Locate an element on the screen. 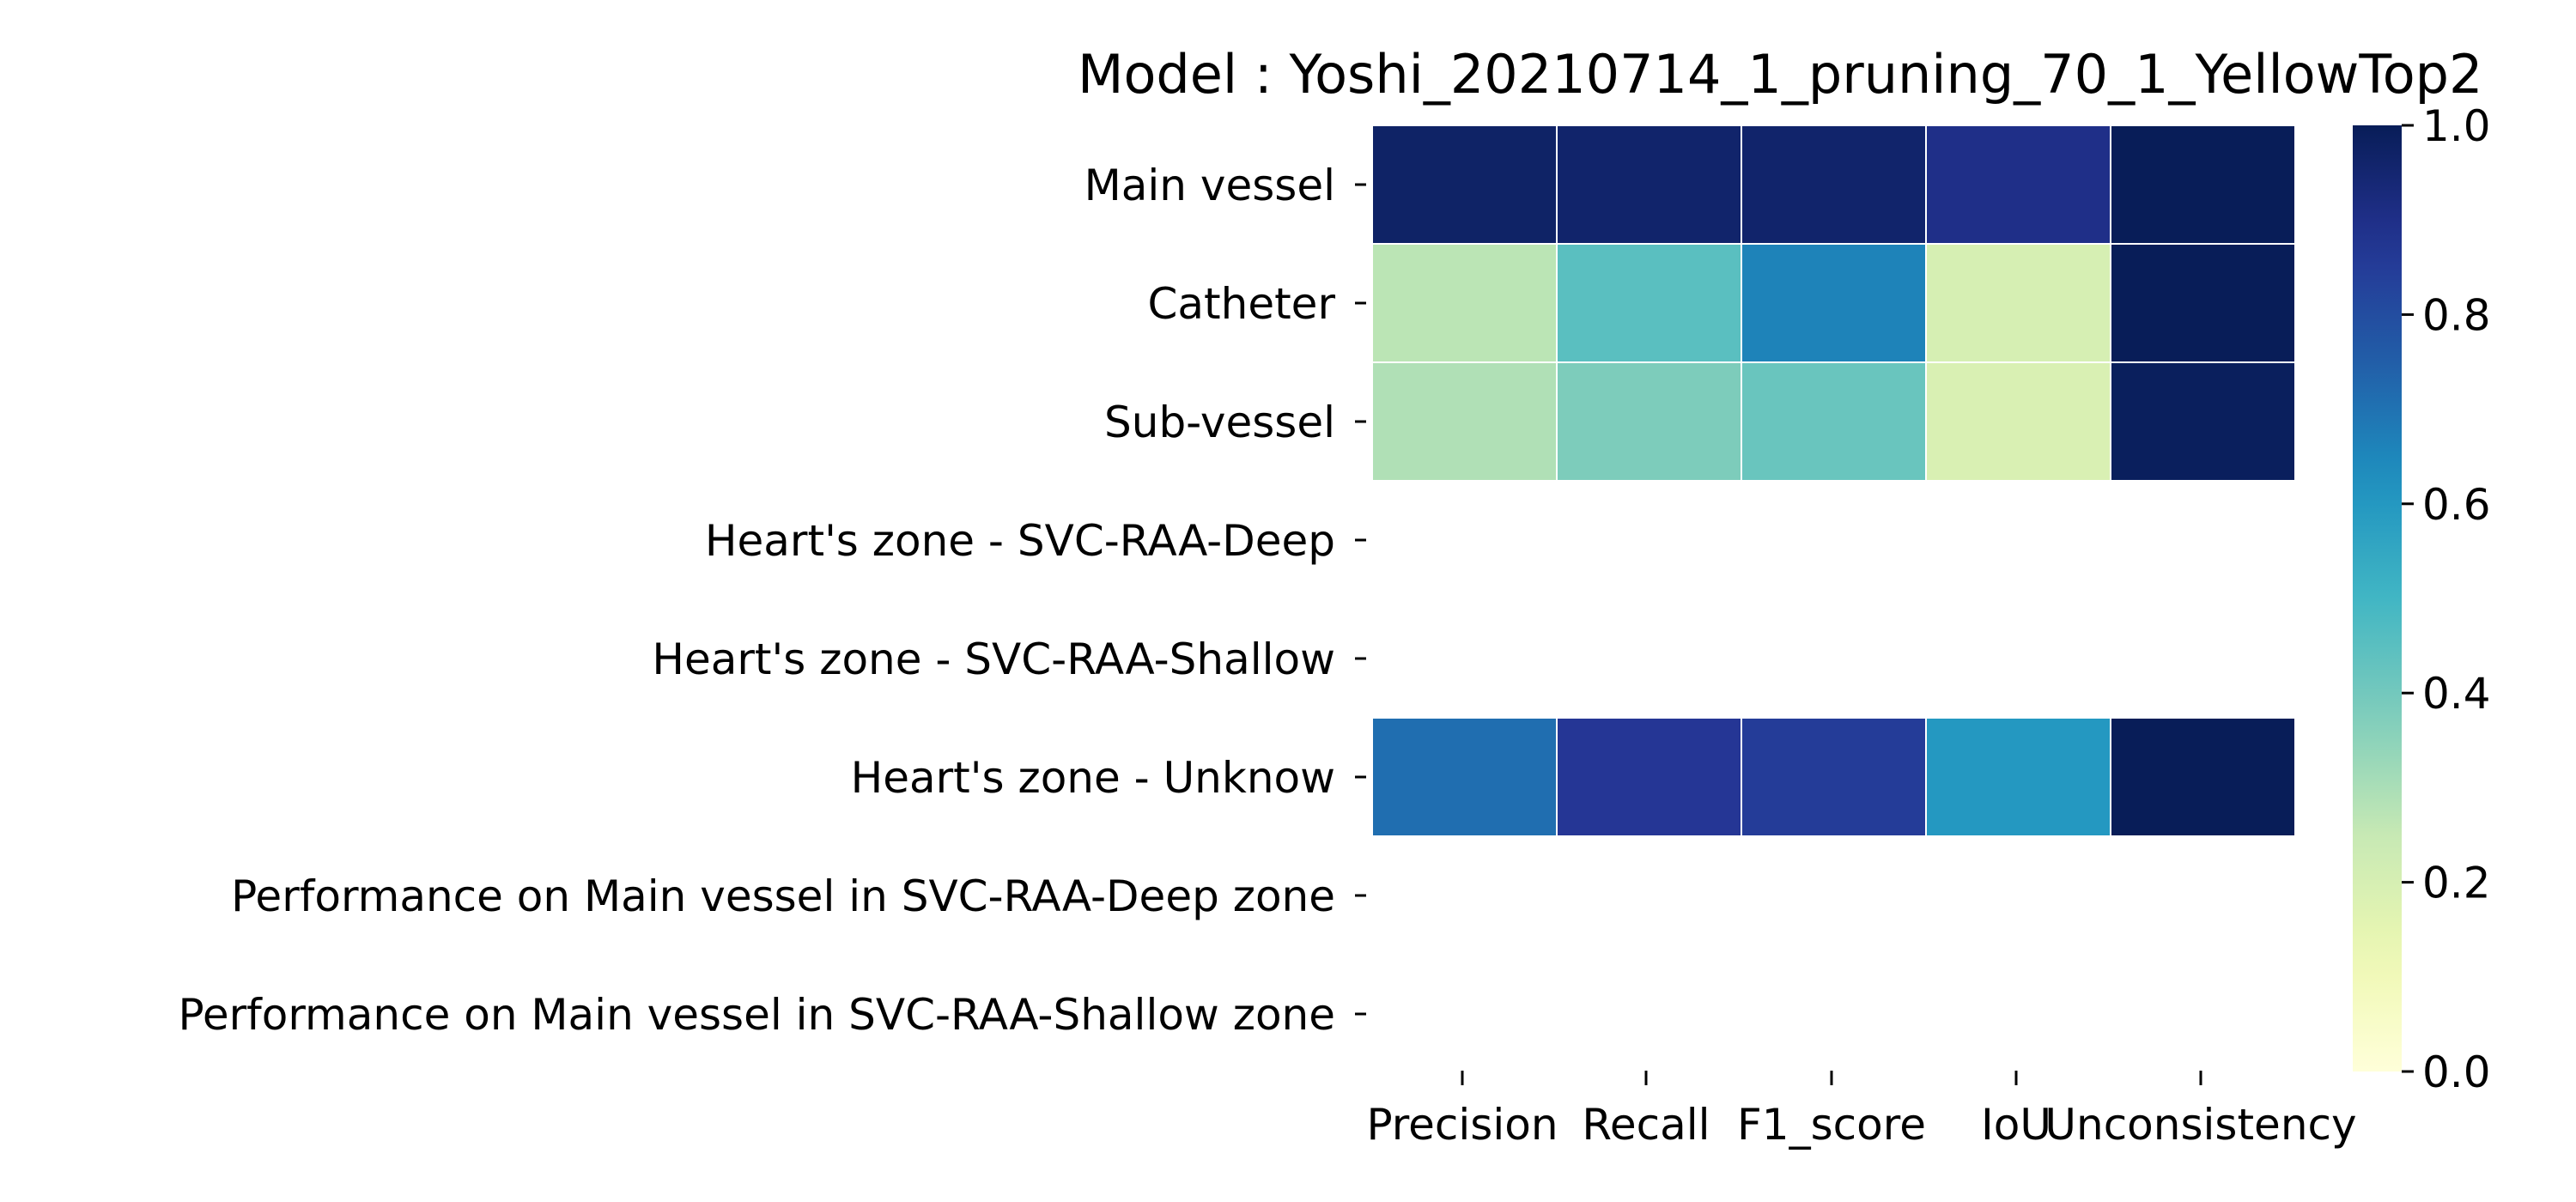 The width and height of the screenshot is (2576, 1202). row-label: Catheter is located at coordinates (1241, 304).